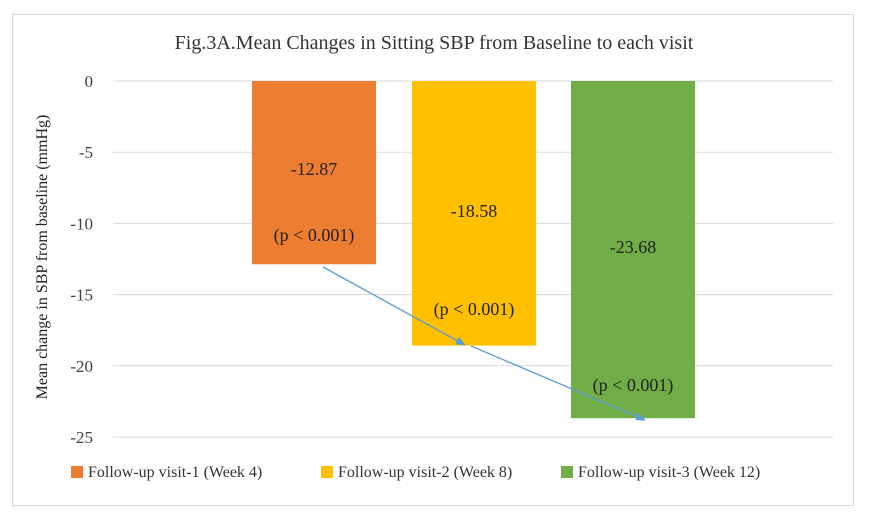  Describe the element at coordinates (81, 259) in the screenshot. I see `y-axis-ticks: 0 -5 -10 -15 -20 -25` at that location.